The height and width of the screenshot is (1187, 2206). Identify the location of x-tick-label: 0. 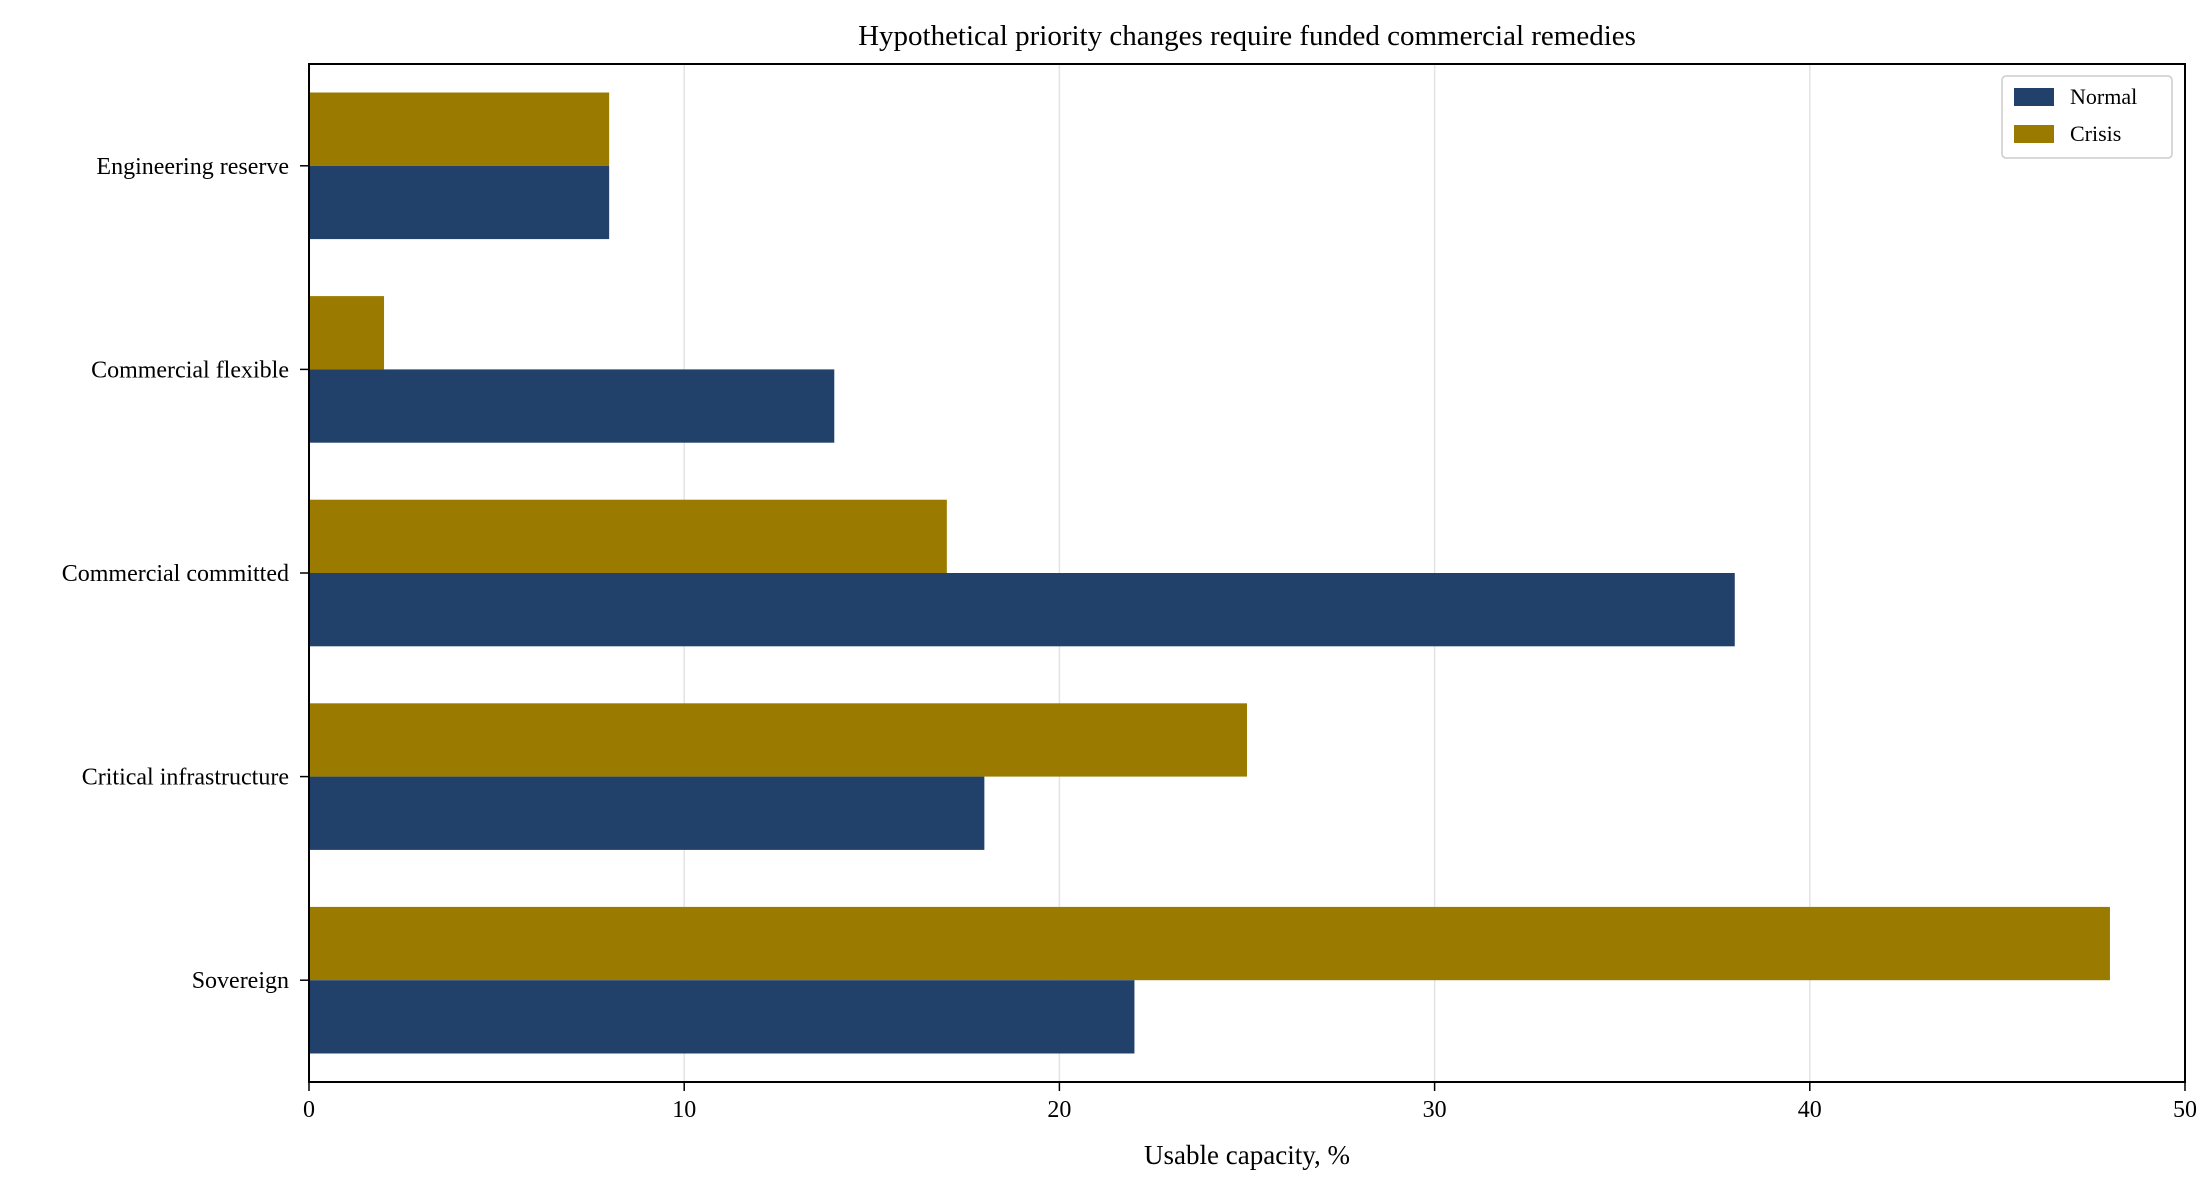
(309, 1110).